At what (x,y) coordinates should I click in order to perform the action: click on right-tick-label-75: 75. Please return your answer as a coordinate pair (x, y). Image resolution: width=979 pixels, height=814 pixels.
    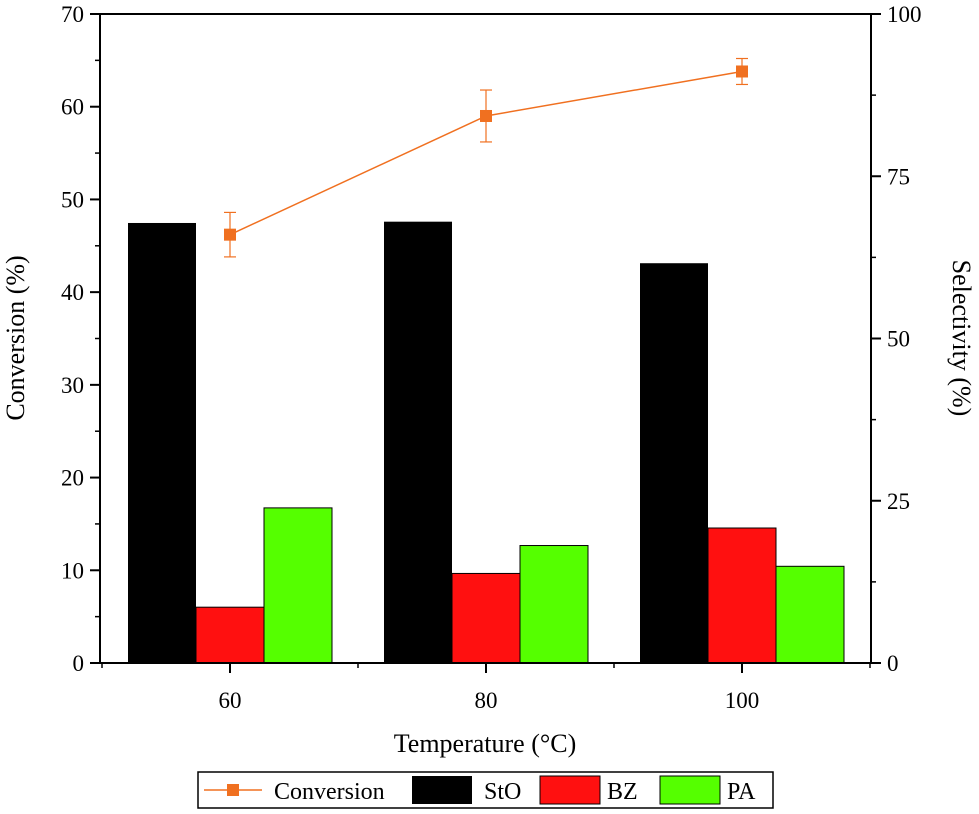
    Looking at the image, I should click on (898, 176).